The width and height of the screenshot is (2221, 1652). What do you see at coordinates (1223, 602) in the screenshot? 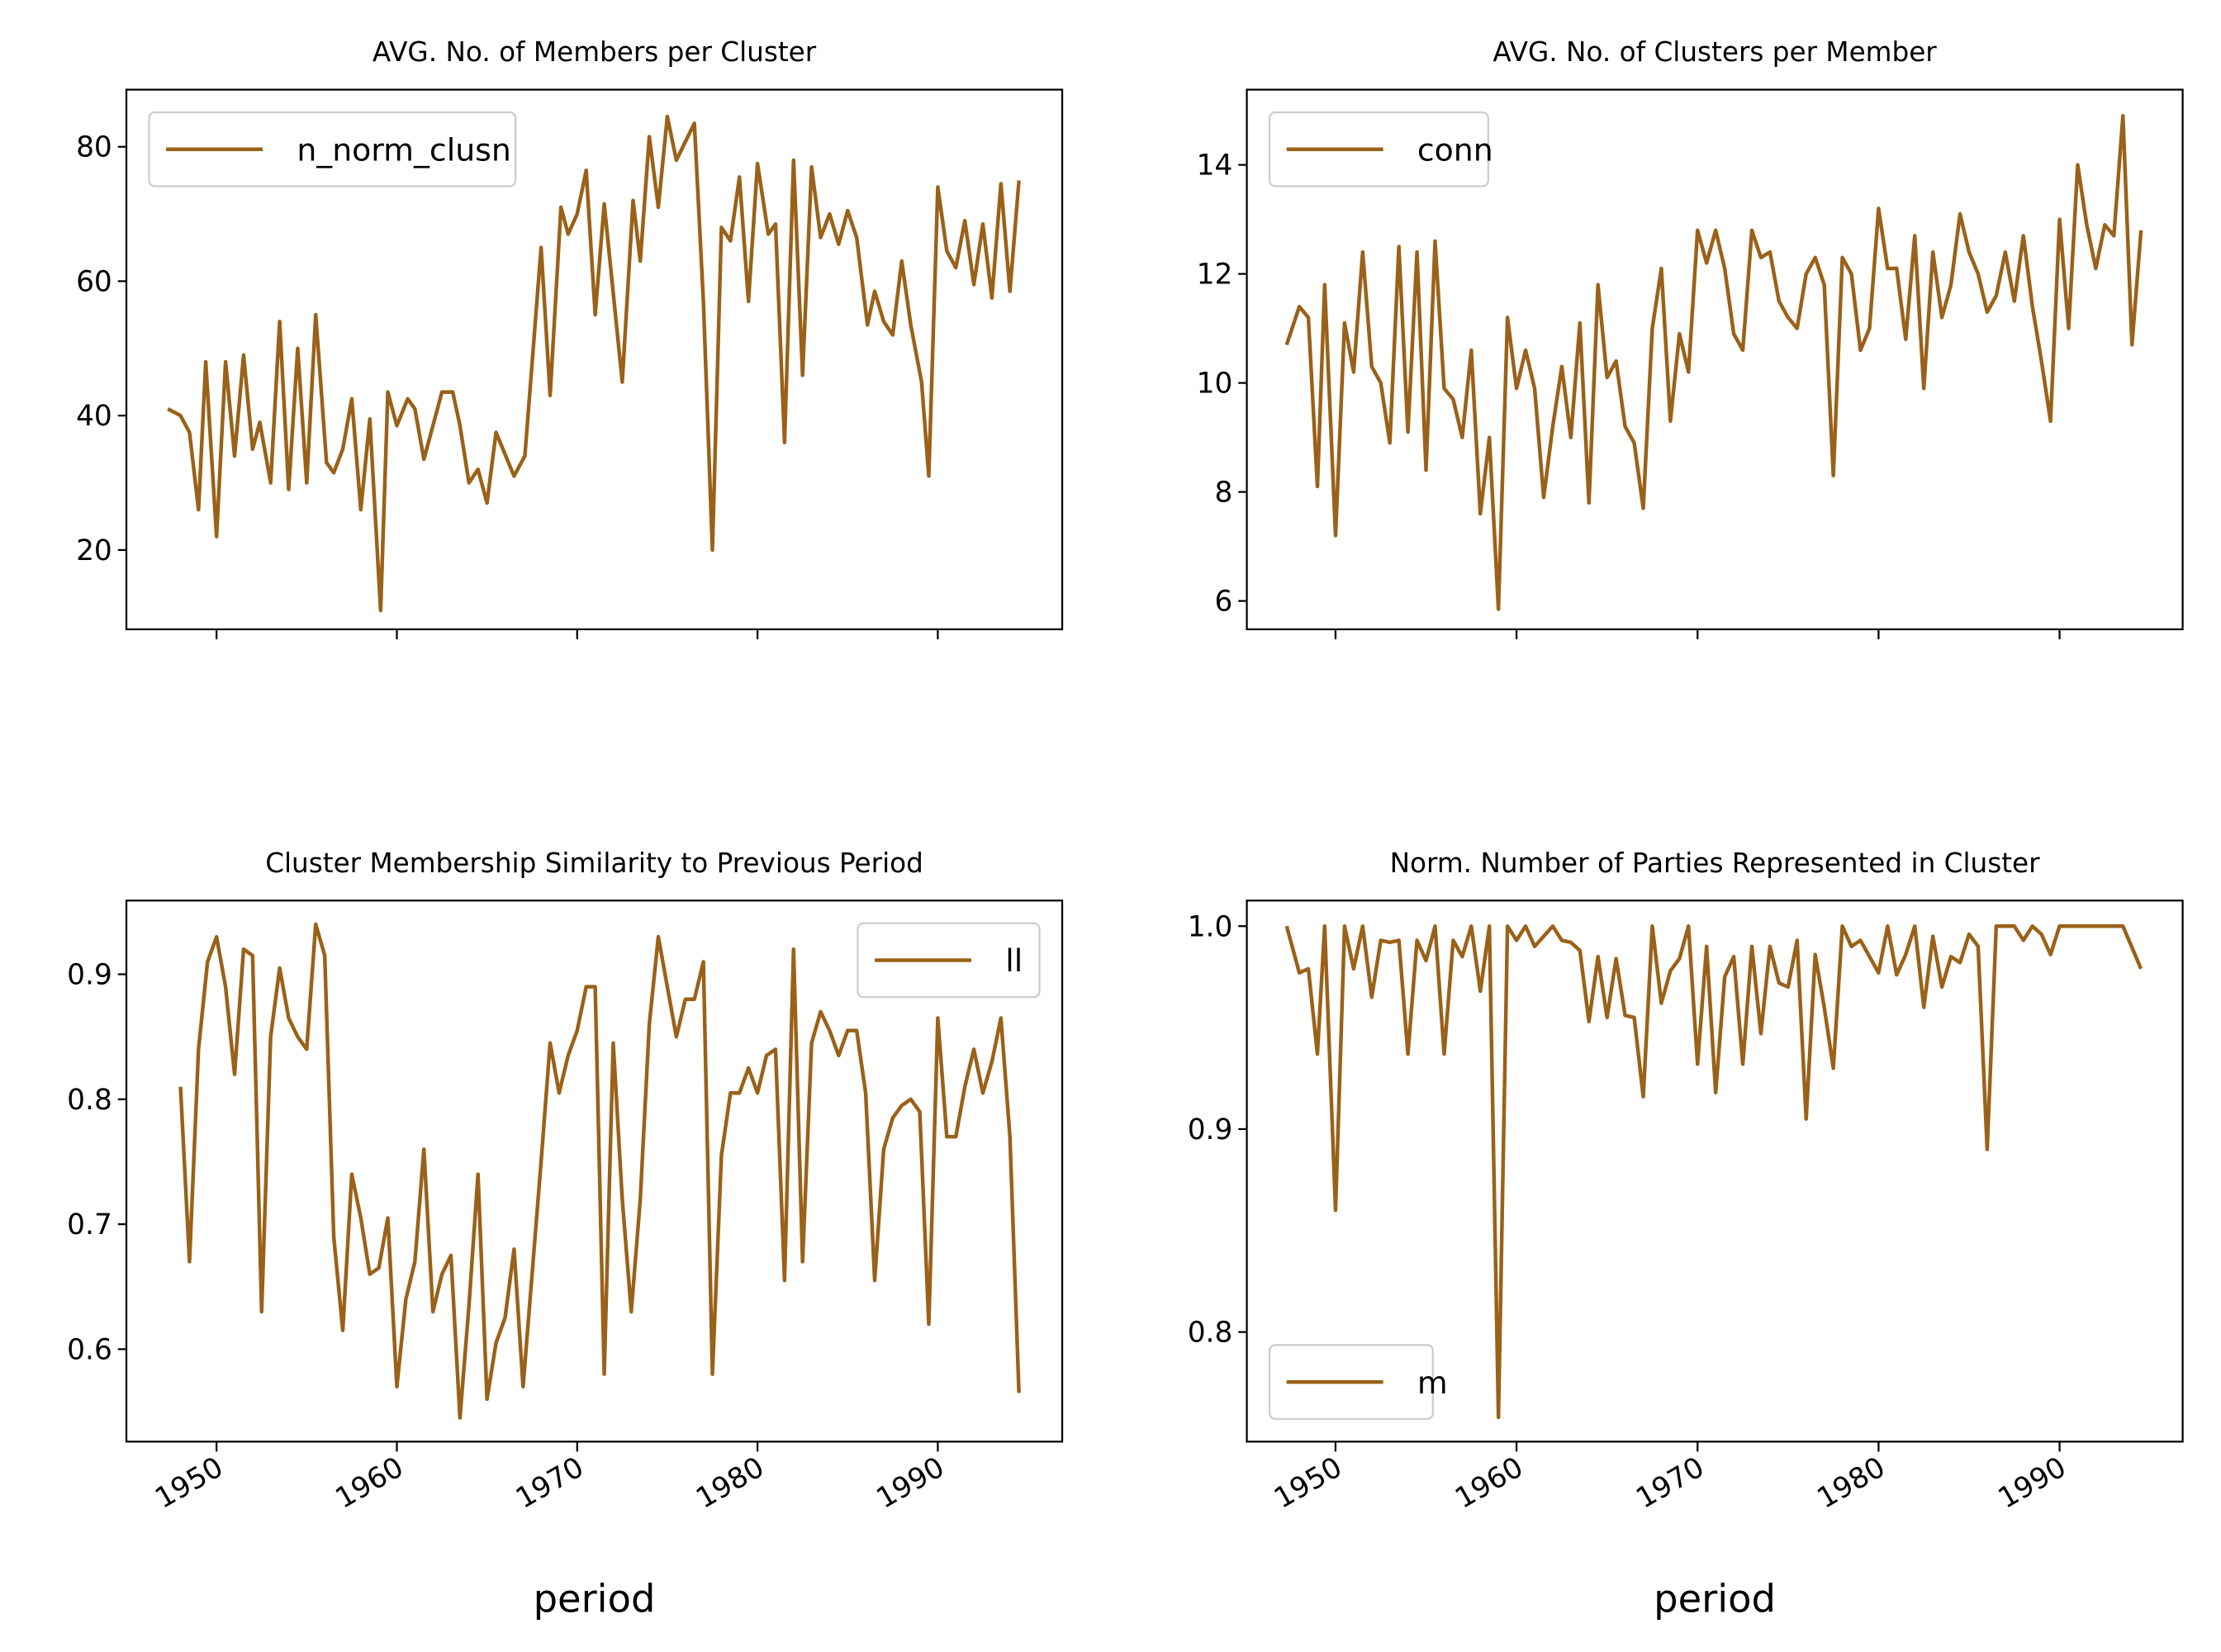
I see `y-tick-label: 6` at bounding box center [1223, 602].